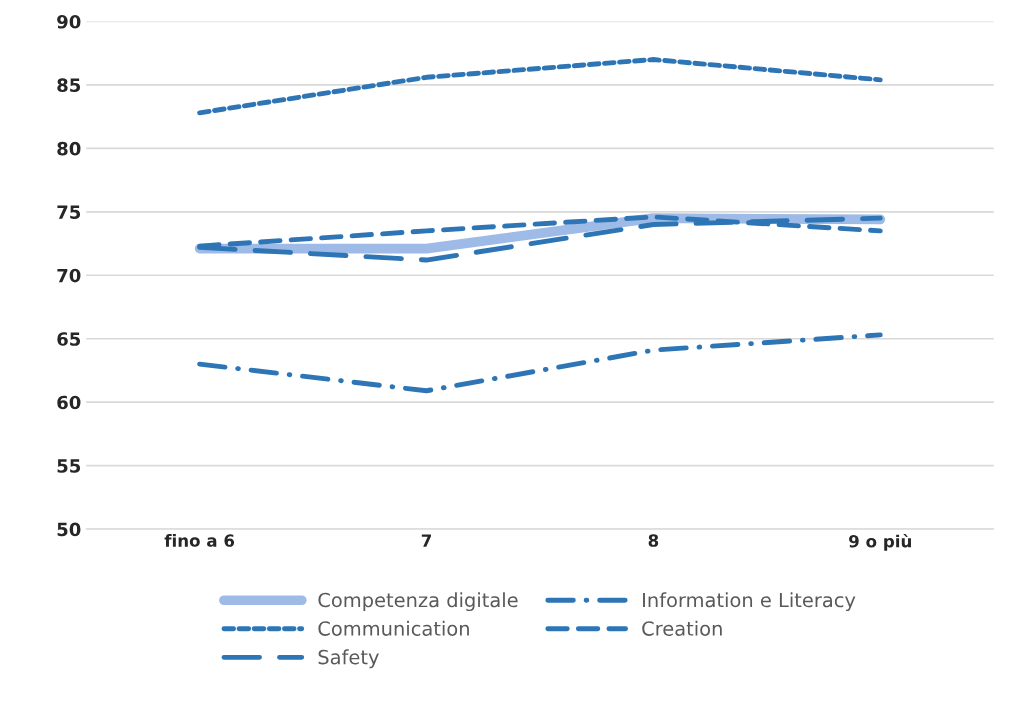 This screenshot has height=715, width=1014. Describe the element at coordinates (69, 148) in the screenshot. I see `y-tick-label: 80` at that location.